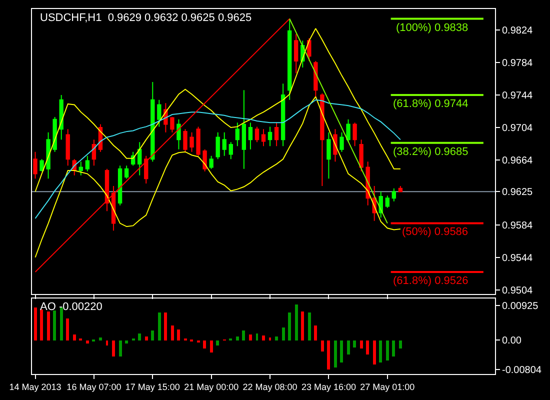 This screenshot has width=550, height=400. What do you see at coordinates (270, 387) in the screenshot?
I see `x-tick-label: 22 May 08:00` at bounding box center [270, 387].